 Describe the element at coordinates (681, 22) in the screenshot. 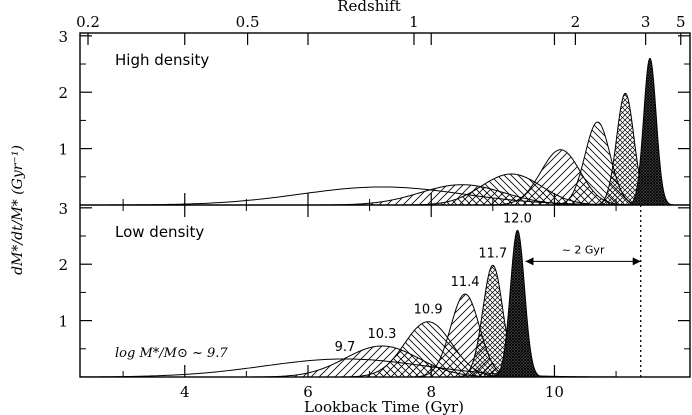

I see `redshift-tick-label: 5` at that location.